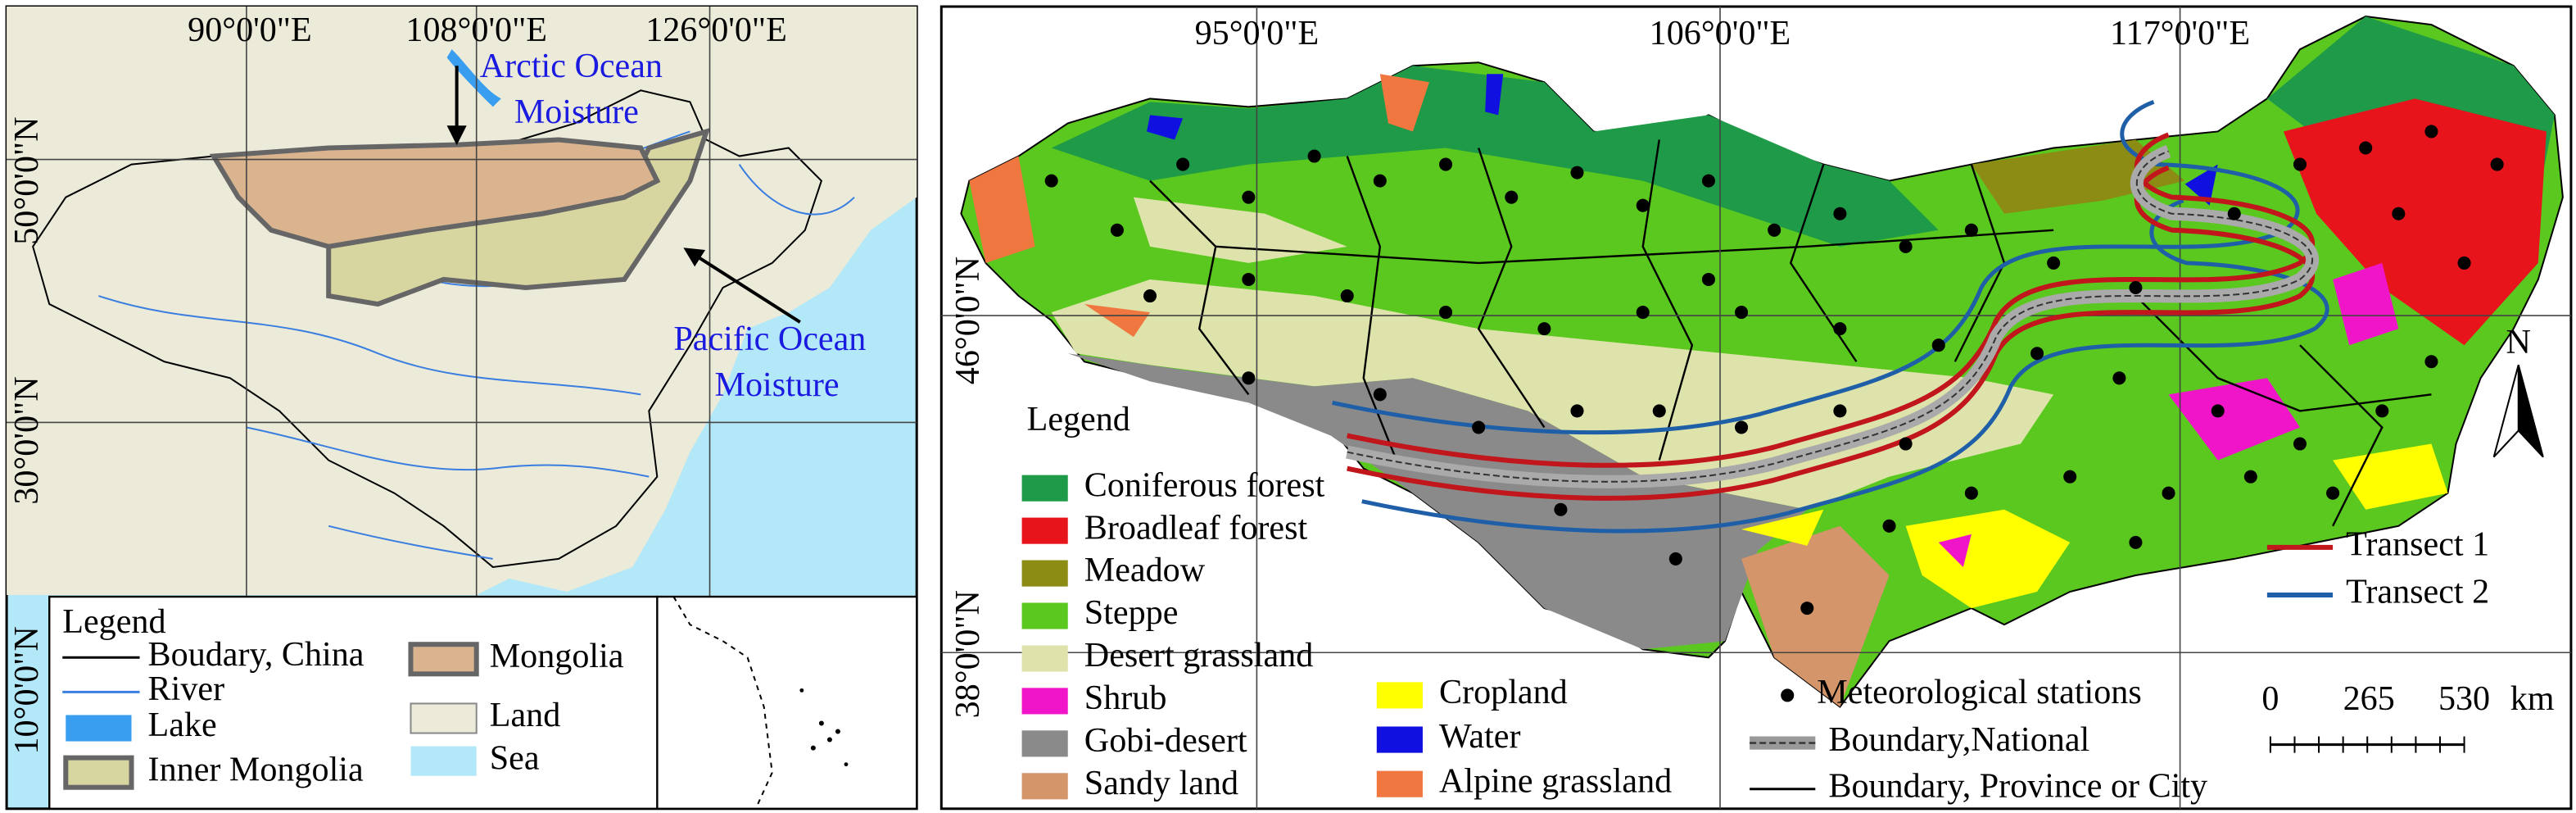 The width and height of the screenshot is (2576, 813). I want to click on lake, so click(473, 78).